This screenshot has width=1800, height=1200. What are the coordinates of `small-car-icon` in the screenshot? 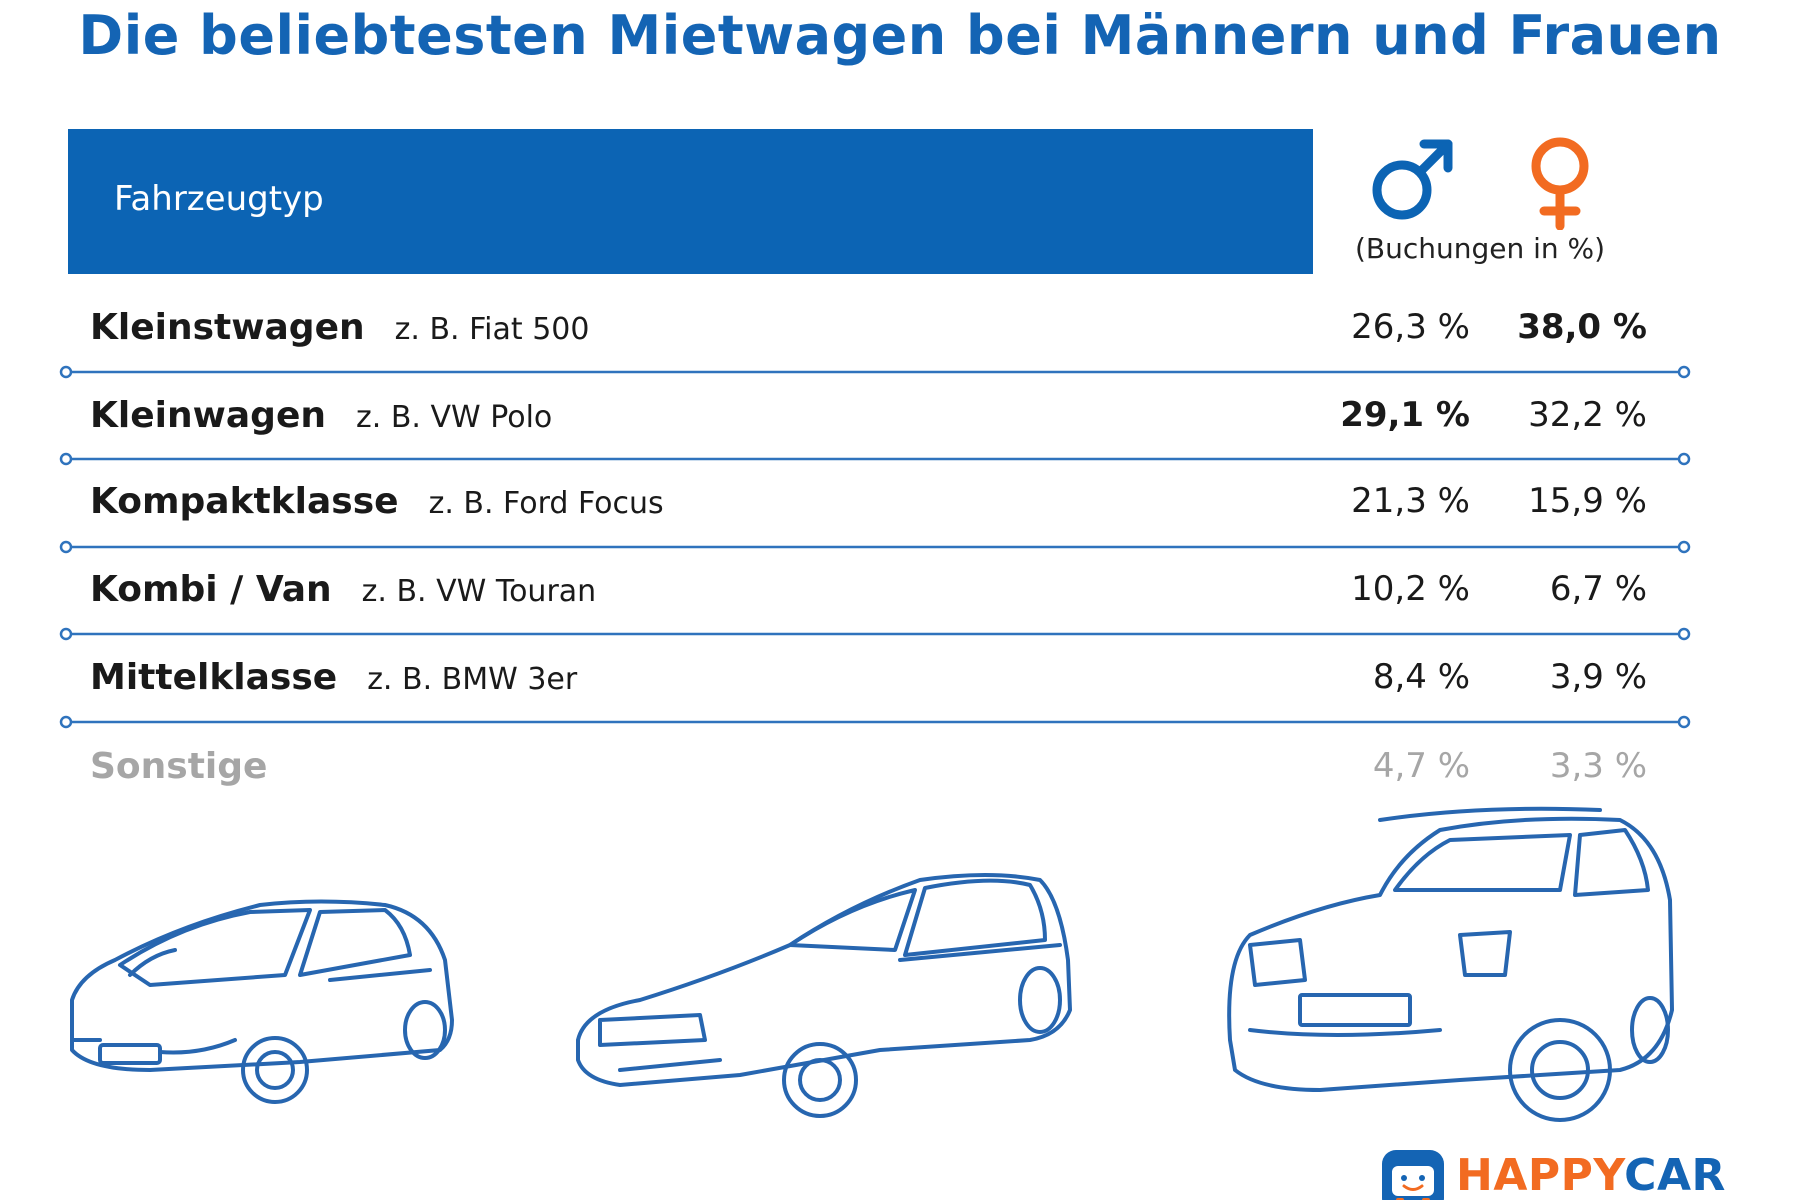 It's located at (262, 1001).